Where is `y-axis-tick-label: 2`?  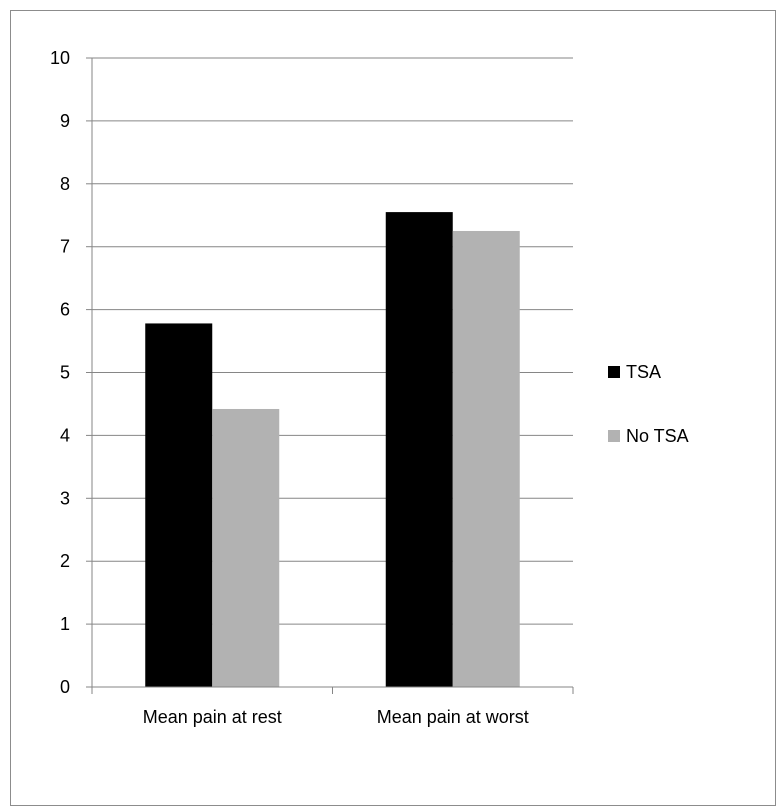
y-axis-tick-label: 2 is located at coordinates (65, 561).